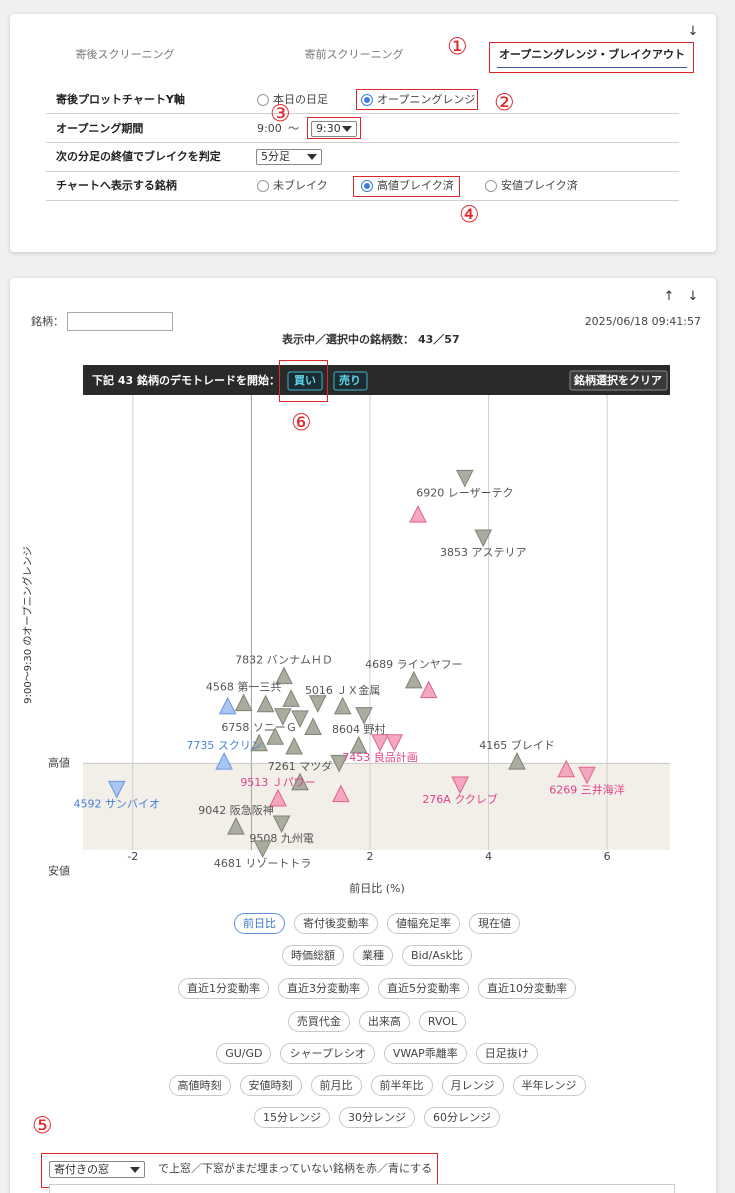 Image resolution: width=735 pixels, height=1193 pixels. What do you see at coordinates (415, 185) in the screenshot?
I see `radio-label: 高値ブレイク済` at bounding box center [415, 185].